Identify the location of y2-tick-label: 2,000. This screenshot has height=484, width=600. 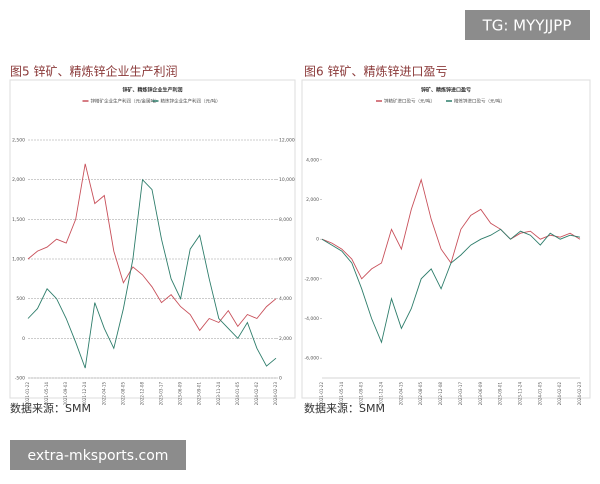
(285, 339).